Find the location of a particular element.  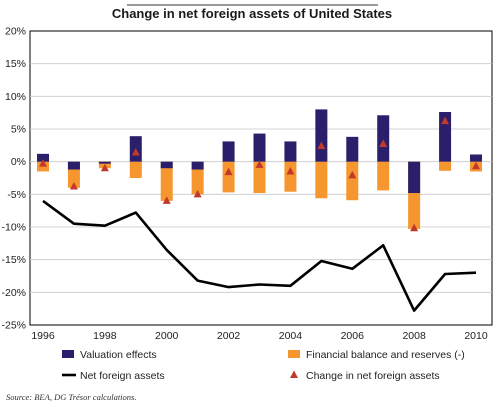

y-tick-label: -20% is located at coordinates (13, 293).